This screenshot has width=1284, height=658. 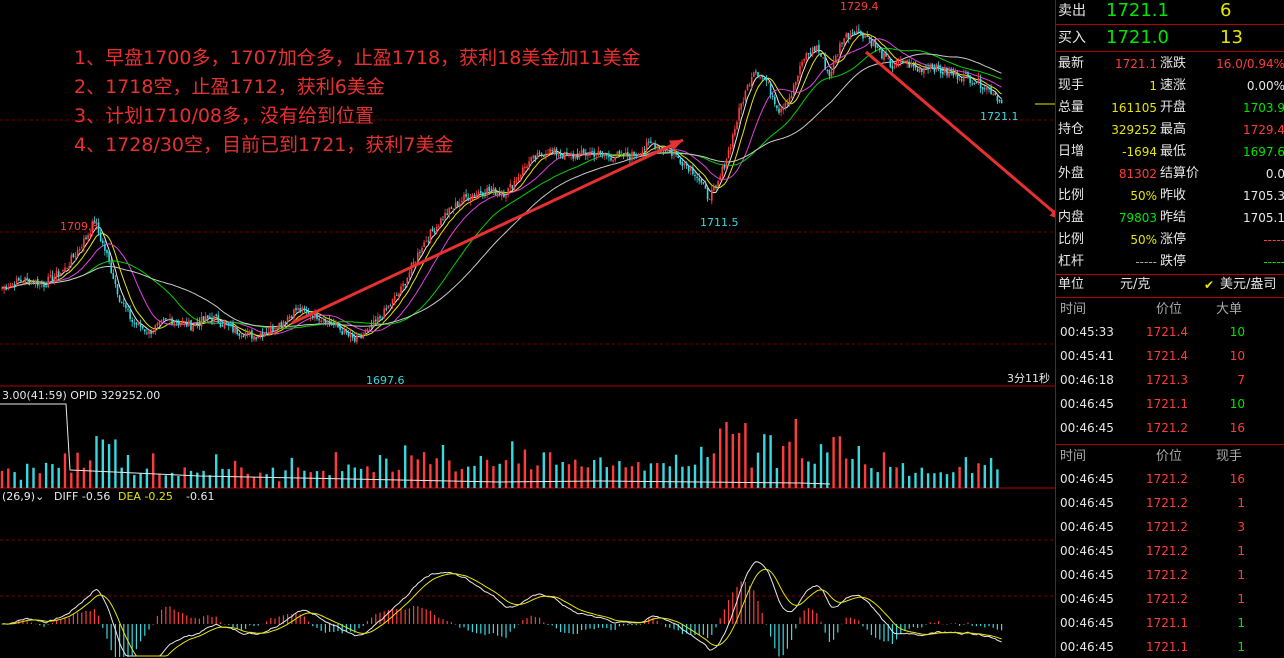 What do you see at coordinates (1170, 174) in the screenshot?
I see `stat-row: 外盘 81302 结算价 0.0` at bounding box center [1170, 174].